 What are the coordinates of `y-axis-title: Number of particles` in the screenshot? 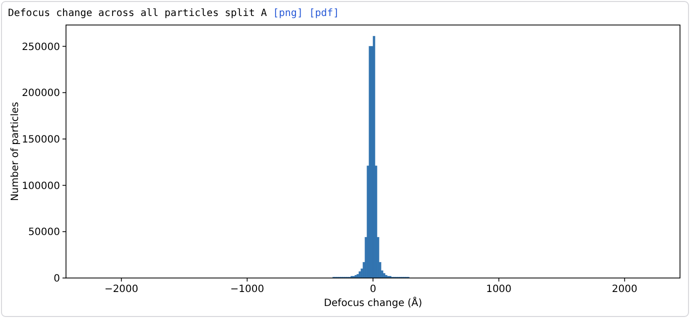 It's located at (15, 152).